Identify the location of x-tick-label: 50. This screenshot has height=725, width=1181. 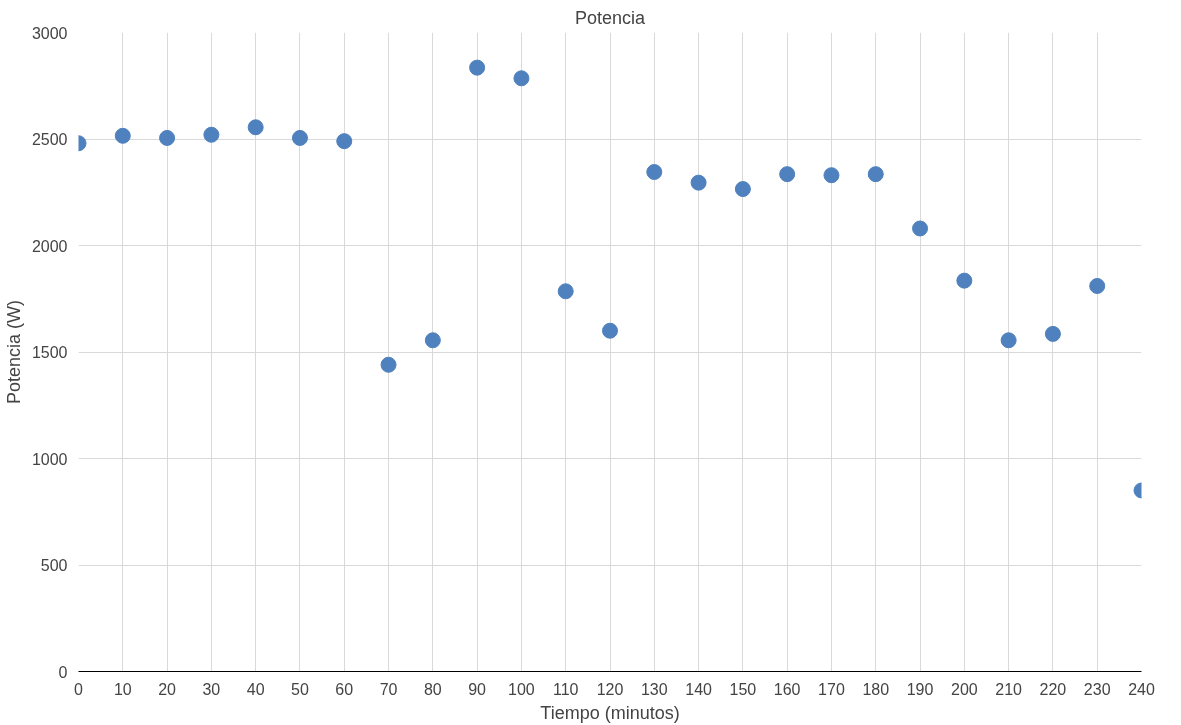
(300, 689).